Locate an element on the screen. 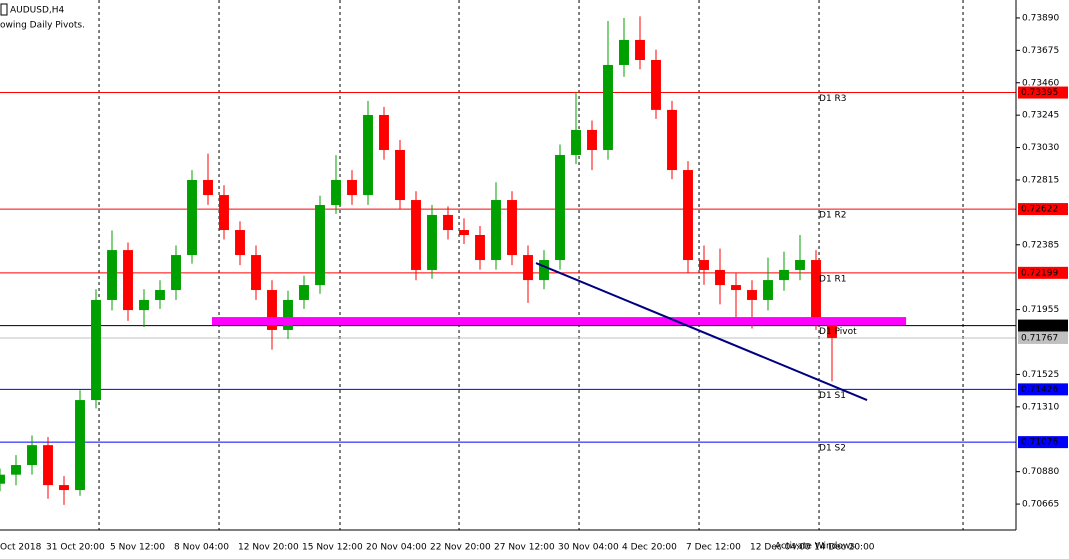 Image resolution: width=1069 pixels, height=559 pixels. y-tick-label: 0.71310 is located at coordinates (1040, 407).